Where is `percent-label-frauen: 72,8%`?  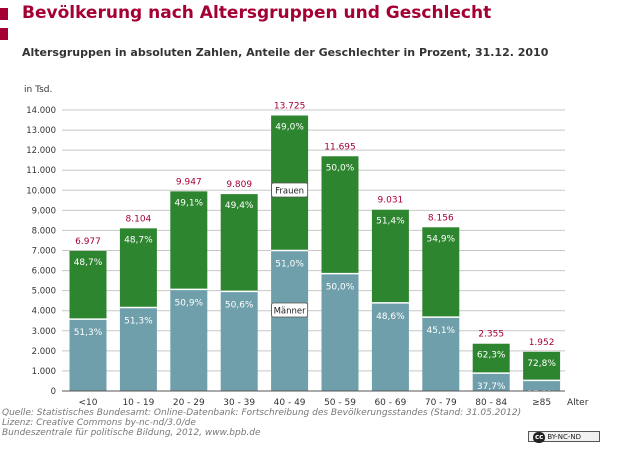
percent-label-frauen: 72,8% is located at coordinates (541, 364).